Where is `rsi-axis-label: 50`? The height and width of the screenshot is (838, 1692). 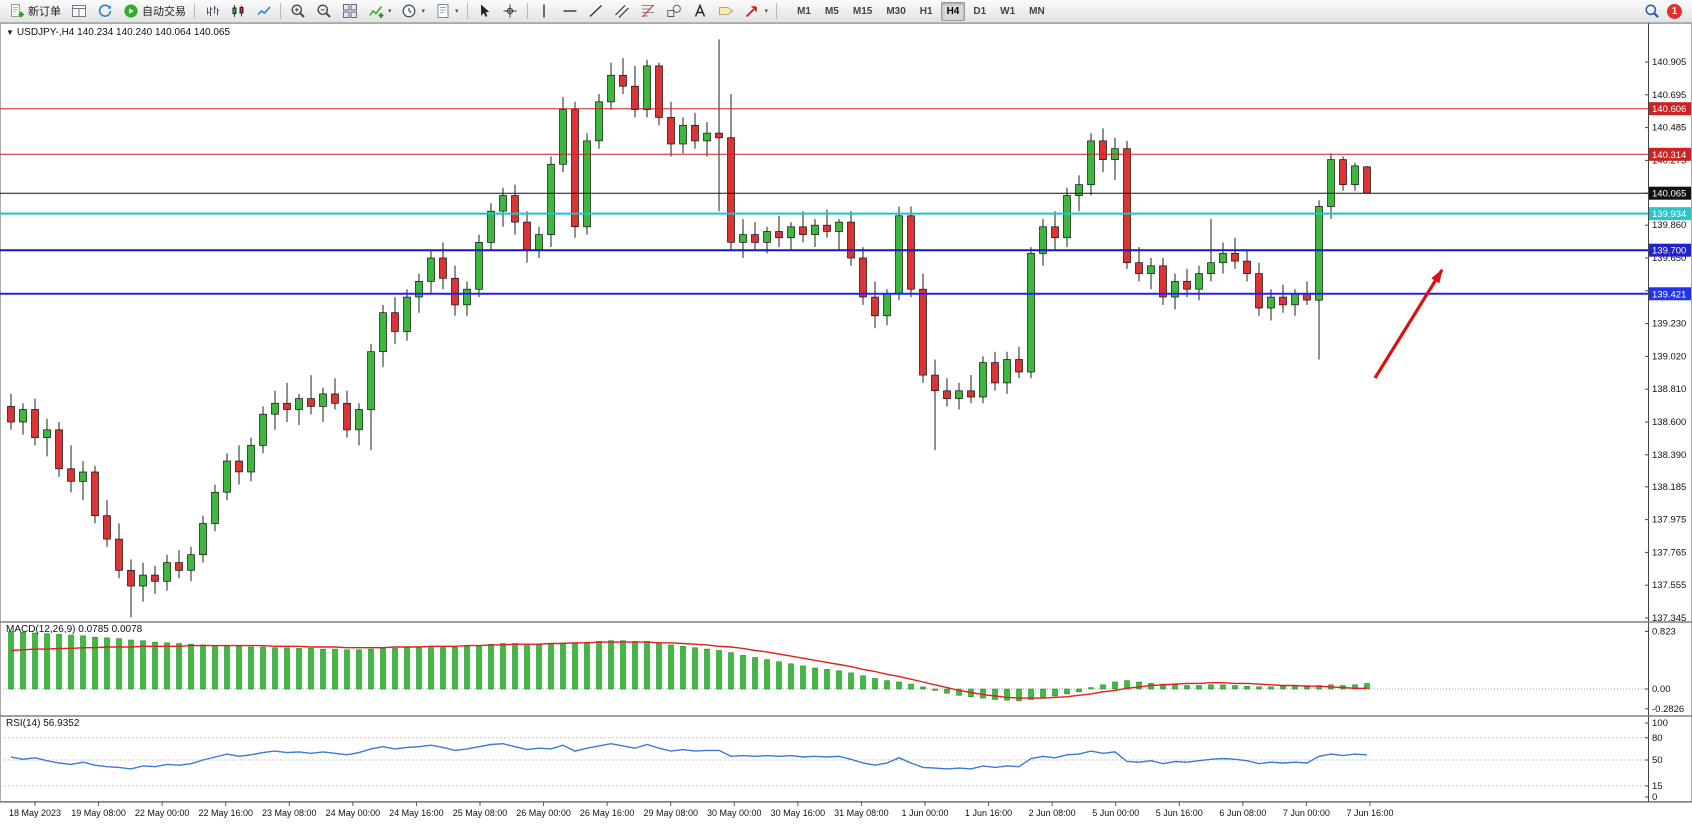 rsi-axis-label: 50 is located at coordinates (1657, 760).